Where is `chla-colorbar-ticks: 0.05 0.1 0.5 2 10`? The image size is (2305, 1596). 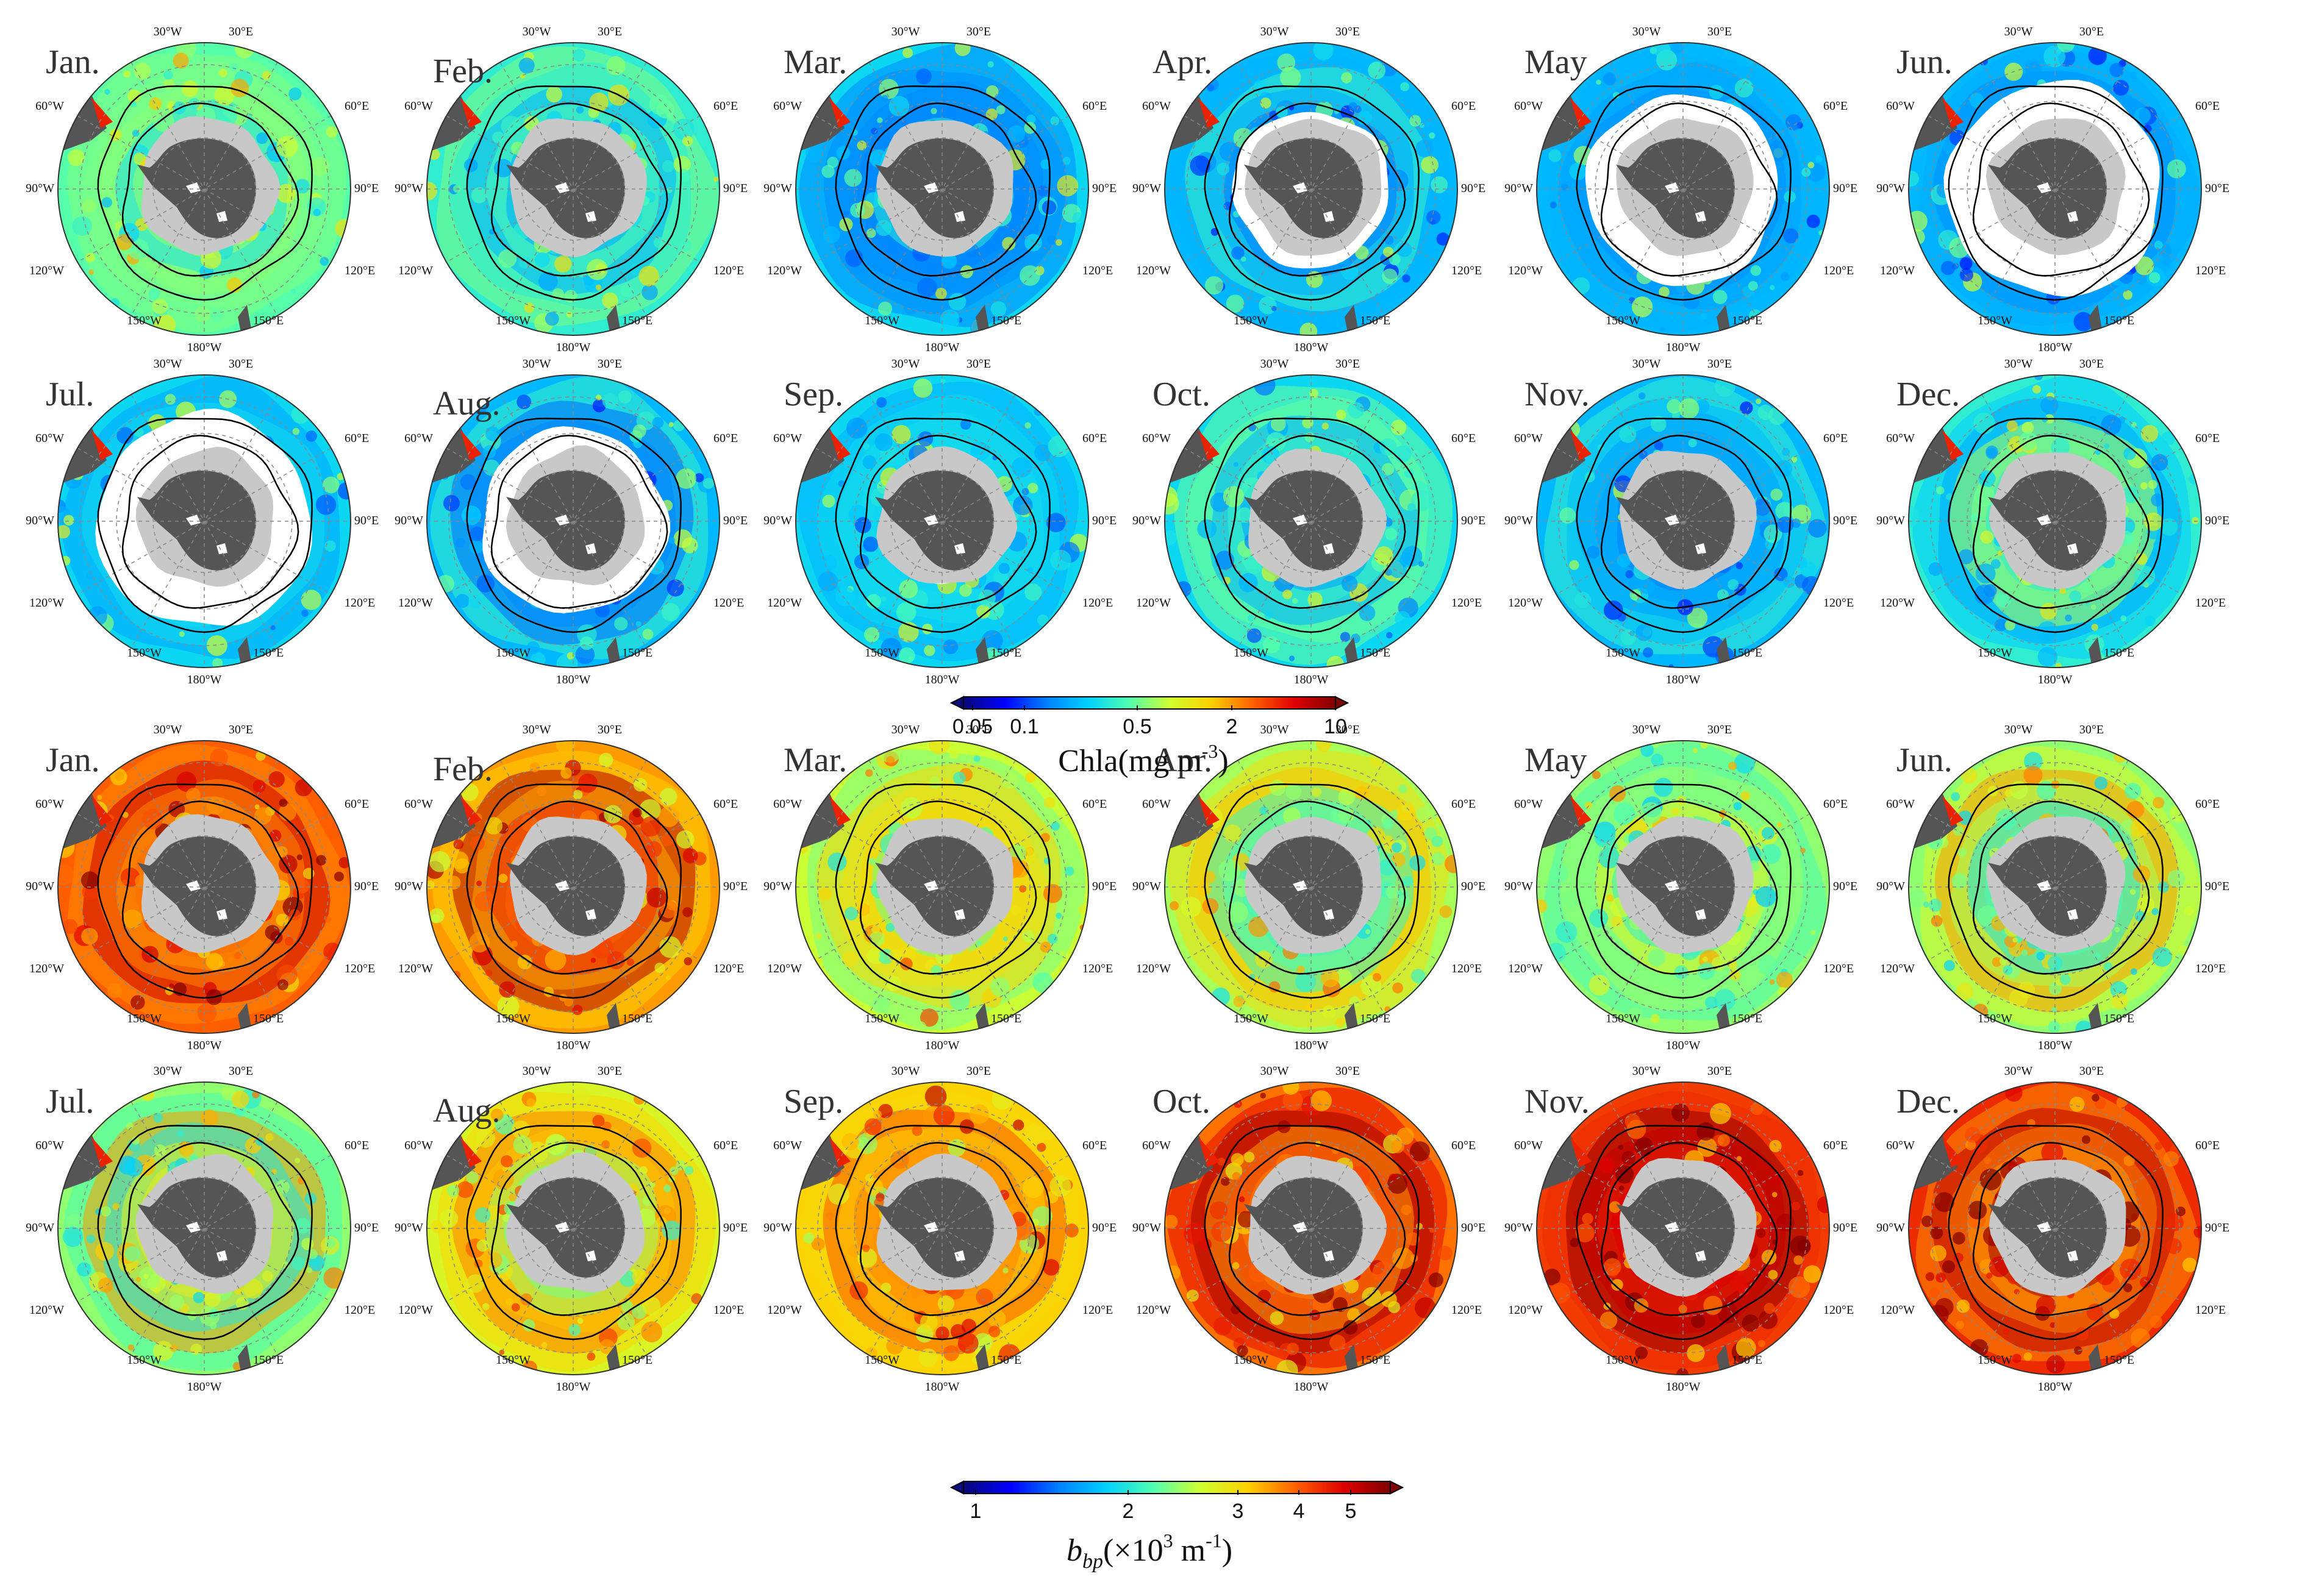
chla-colorbar-ticks: 0.05 0.1 0.5 2 10 is located at coordinates (1149, 721).